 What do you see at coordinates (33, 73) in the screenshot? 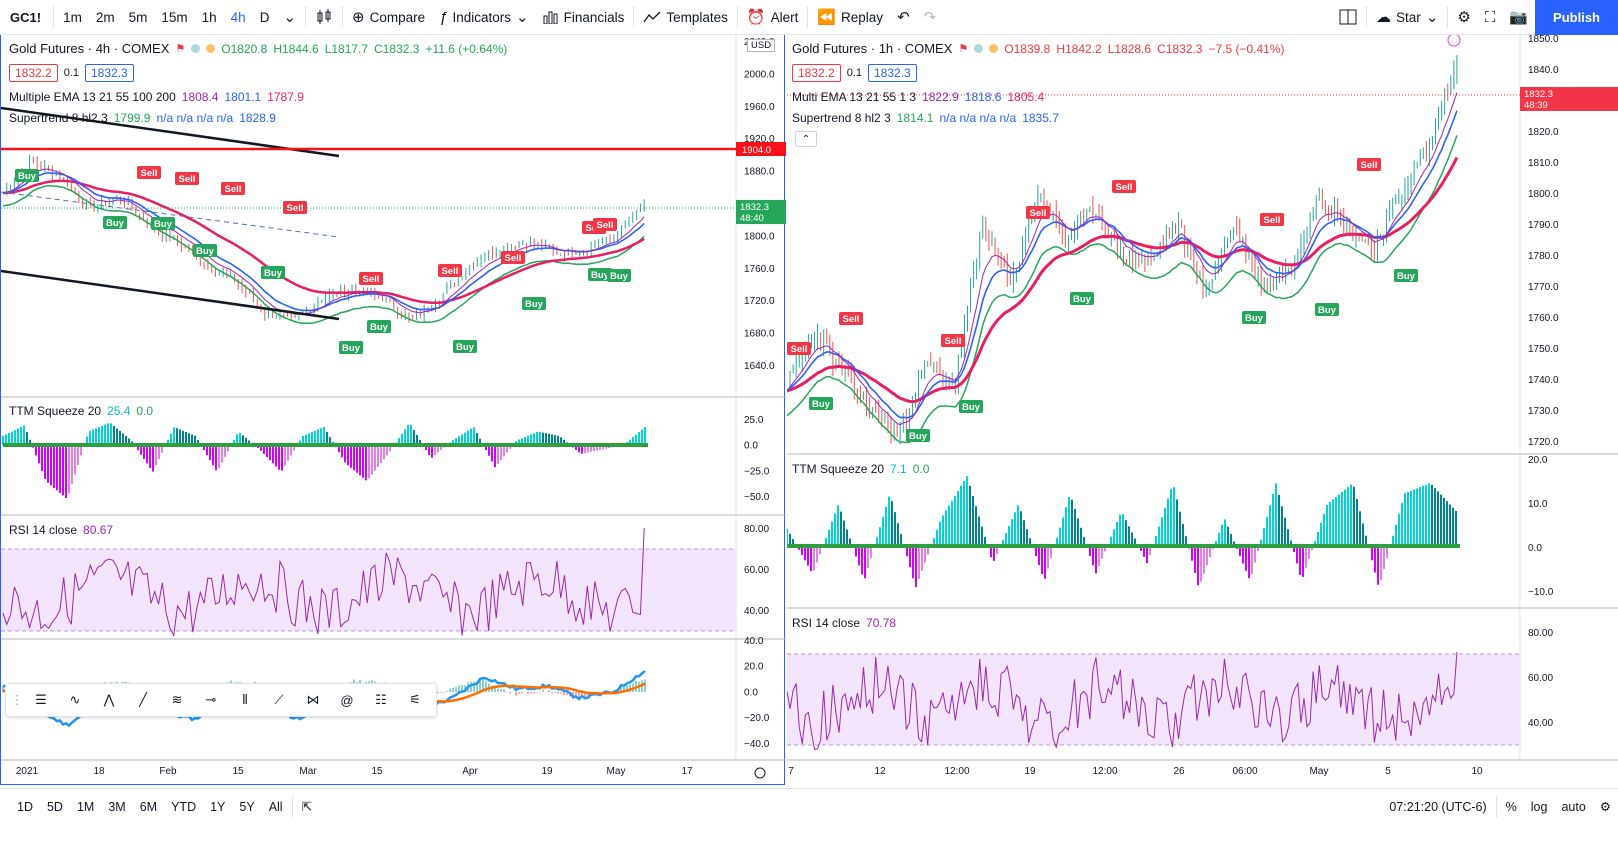
I see `left-sell-price: 1832.2` at bounding box center [33, 73].